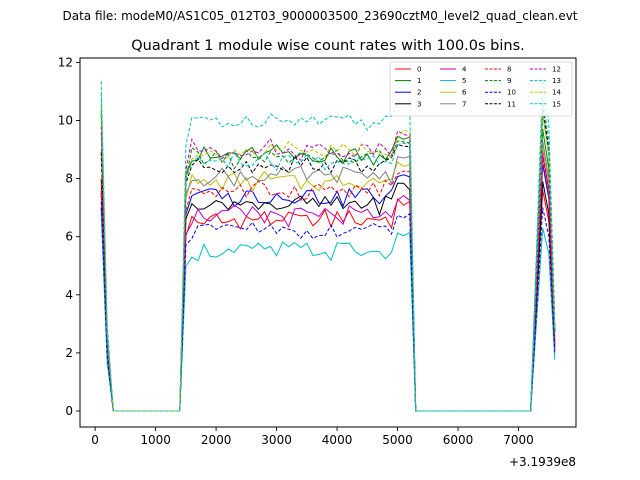 Image resolution: width=640 pixels, height=480 pixels. Describe the element at coordinates (458, 440) in the screenshot. I see `x-tick-label: 6000` at that location.